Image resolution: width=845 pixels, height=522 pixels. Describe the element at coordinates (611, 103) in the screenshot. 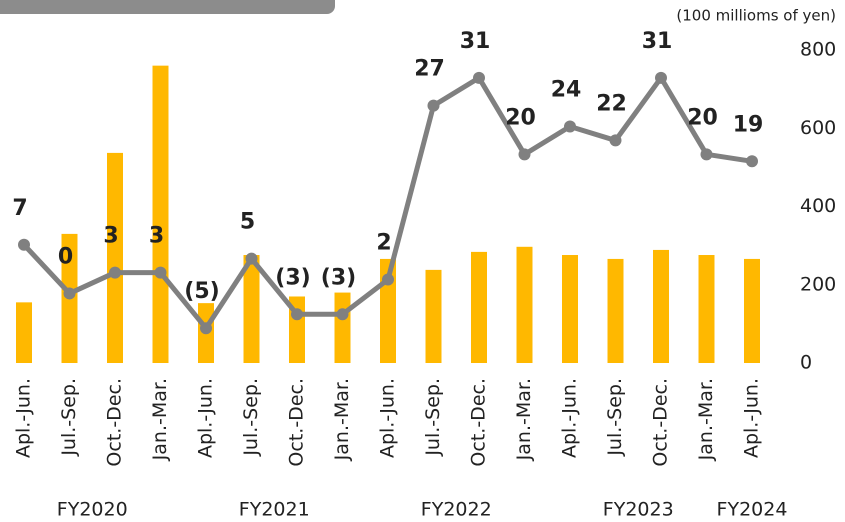

I see `data-label: 22` at that location.